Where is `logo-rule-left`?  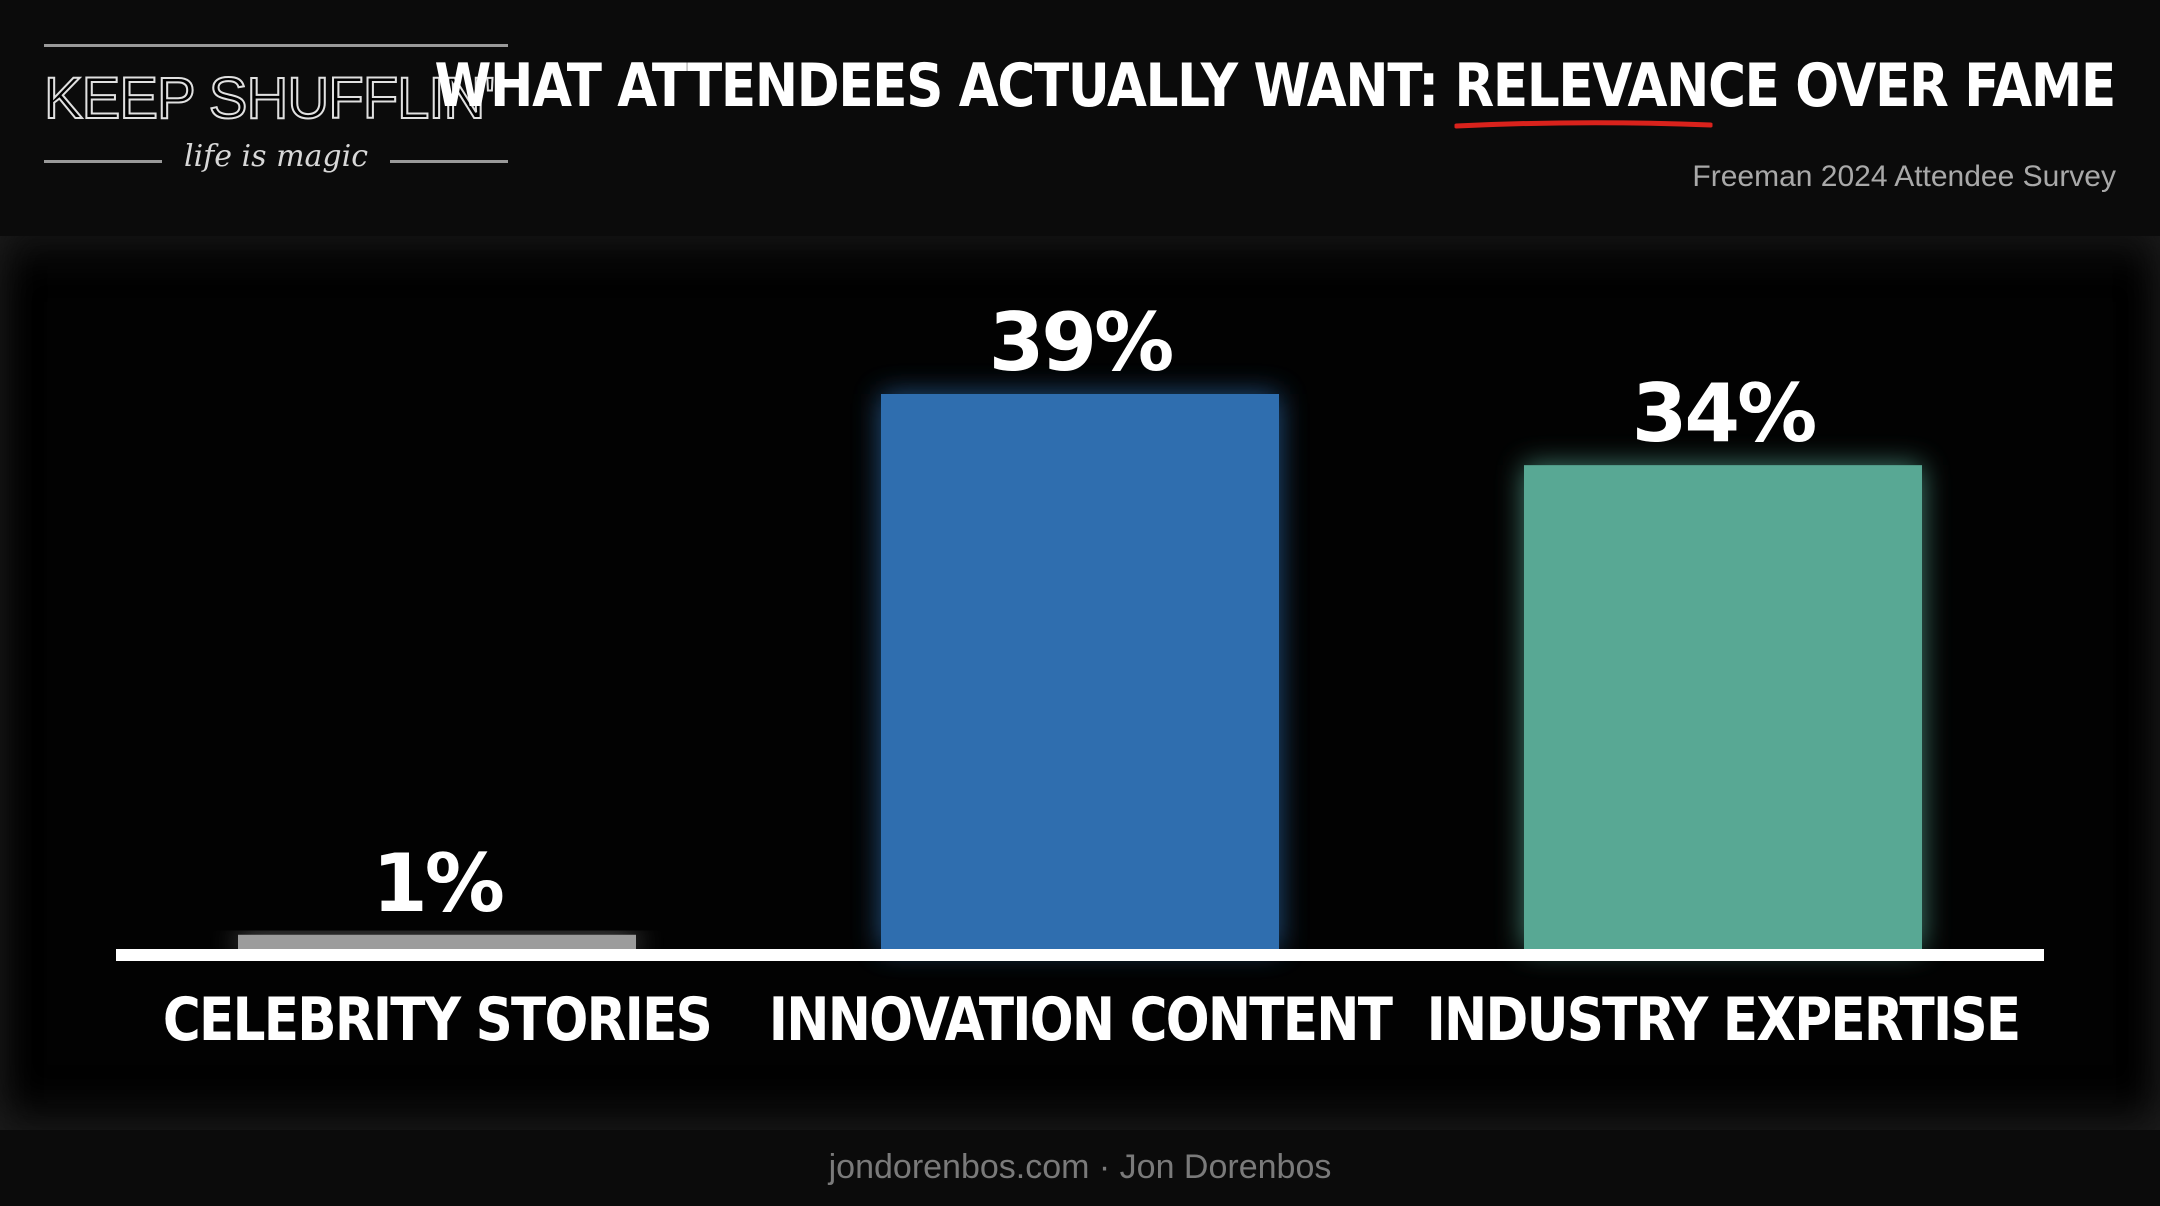
logo-rule-left is located at coordinates (103, 161).